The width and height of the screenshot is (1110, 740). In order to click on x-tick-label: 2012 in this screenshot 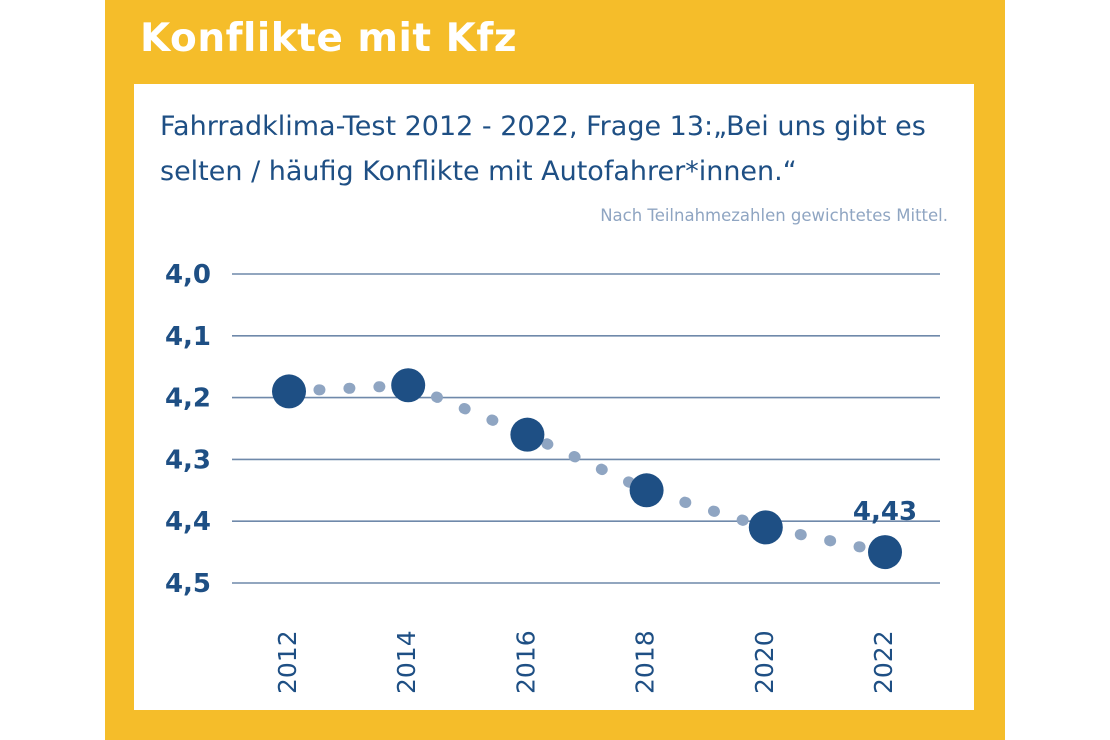, I will do `click(287, 662)`.